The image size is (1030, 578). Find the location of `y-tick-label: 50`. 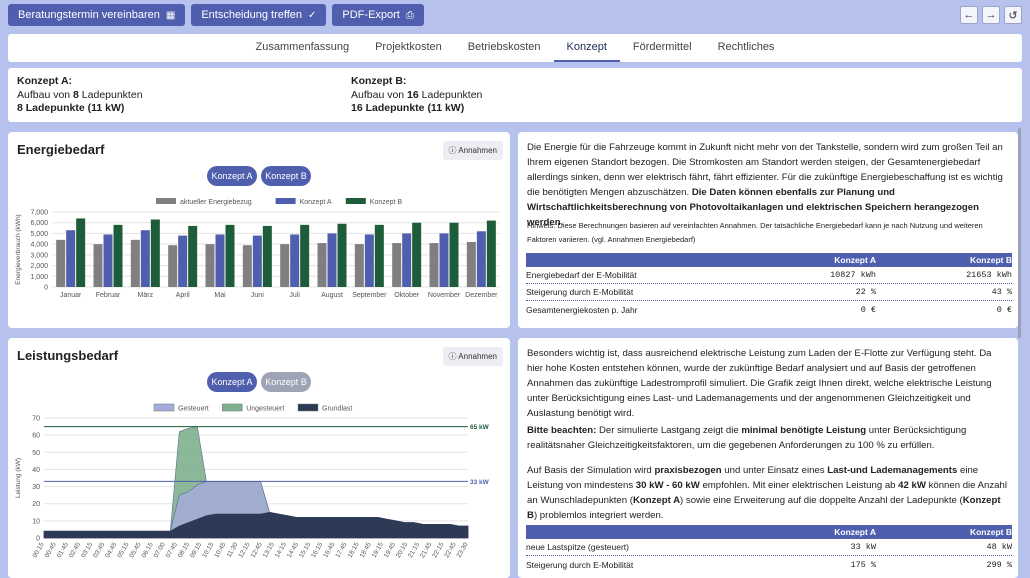

y-tick-label: 50 is located at coordinates (36, 453).